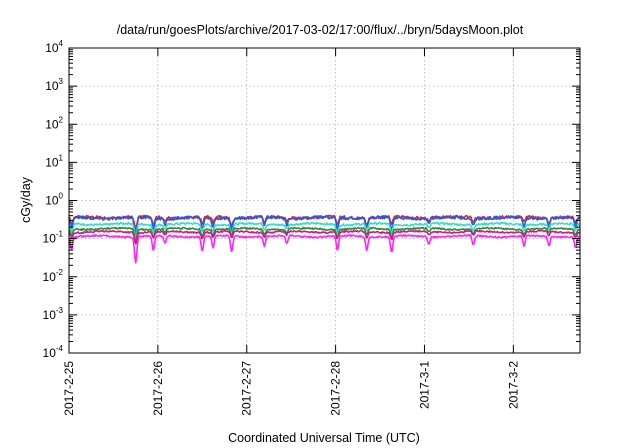  I want to click on y-tick-exponent: 0, so click(61, 196).